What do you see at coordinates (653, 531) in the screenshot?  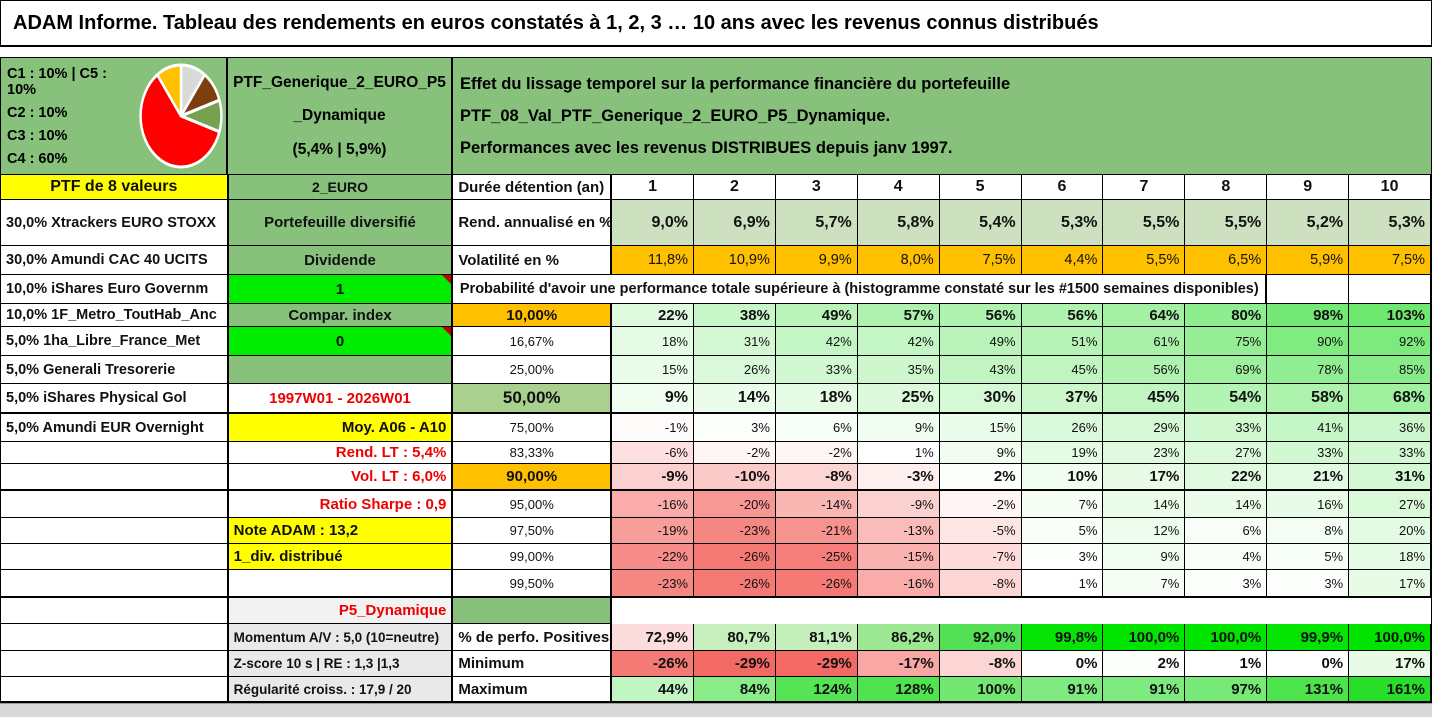 I see `data-cell: -19%` at bounding box center [653, 531].